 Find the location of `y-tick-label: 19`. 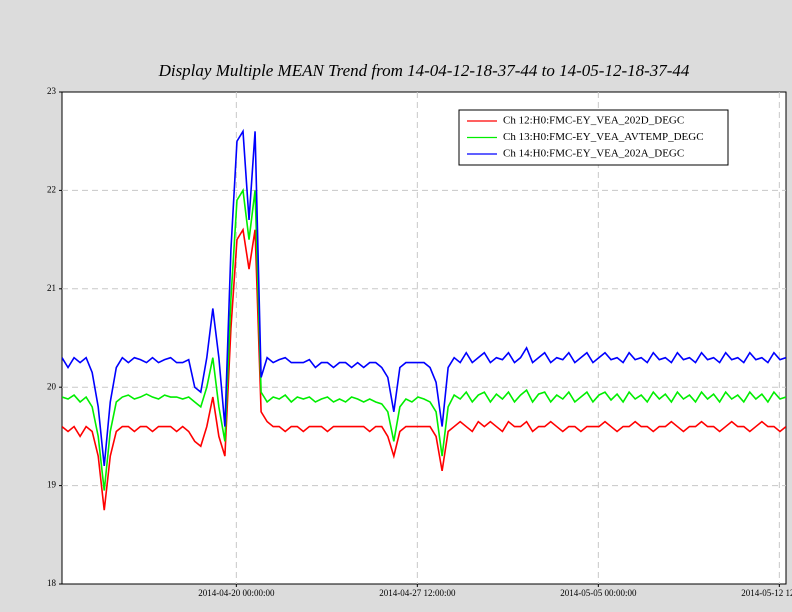

y-tick-label: 19 is located at coordinates (52, 485).